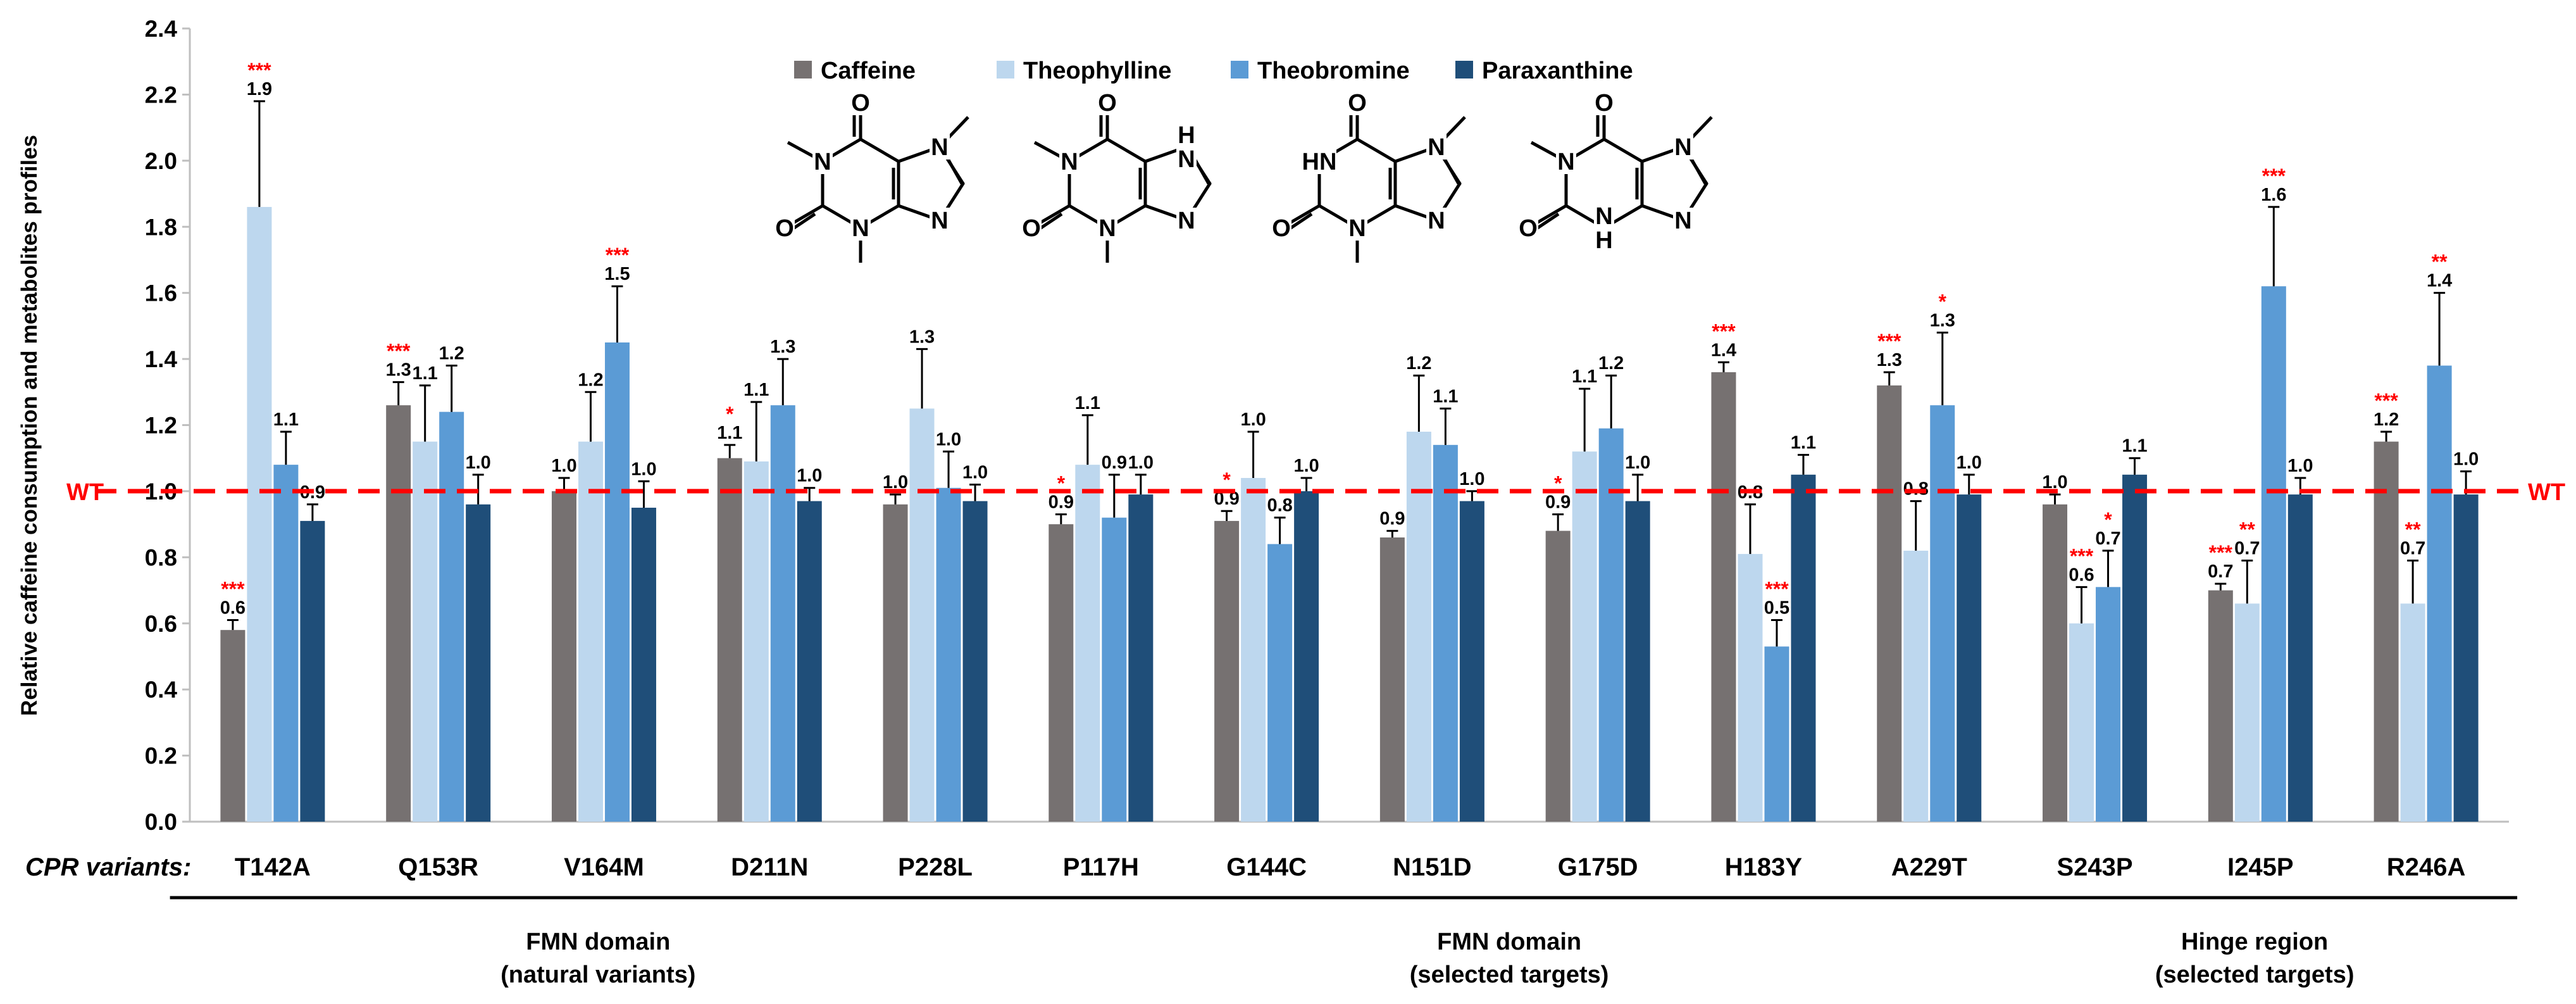  What do you see at coordinates (1637, 661) in the screenshot?
I see `bar-paraxanthine-G175D` at bounding box center [1637, 661].